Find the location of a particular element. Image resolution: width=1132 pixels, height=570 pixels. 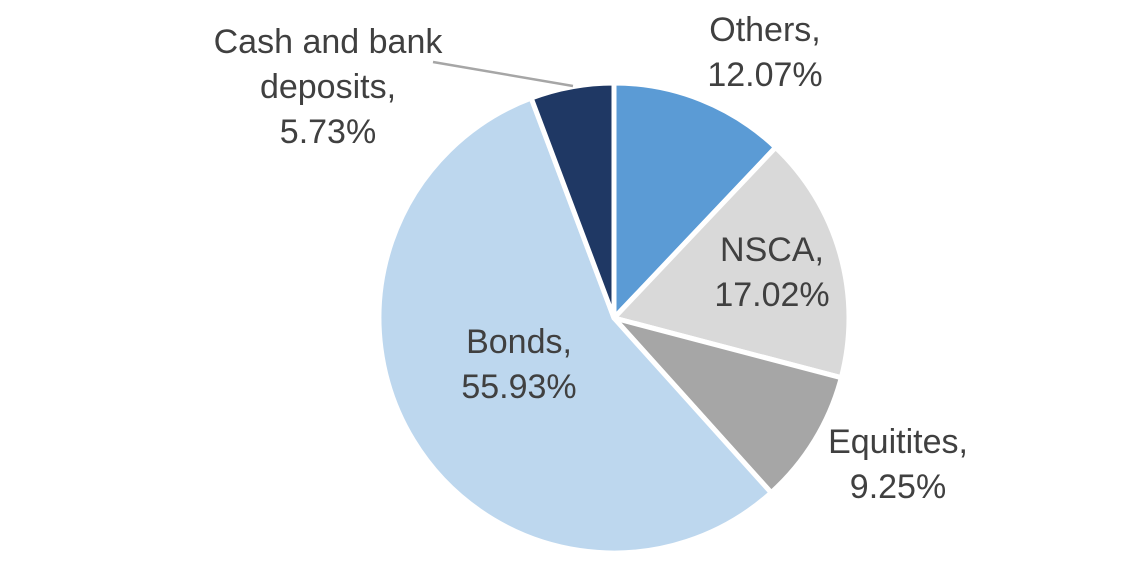

slice-label-others: Others, 12.07% is located at coordinates (764, 53).